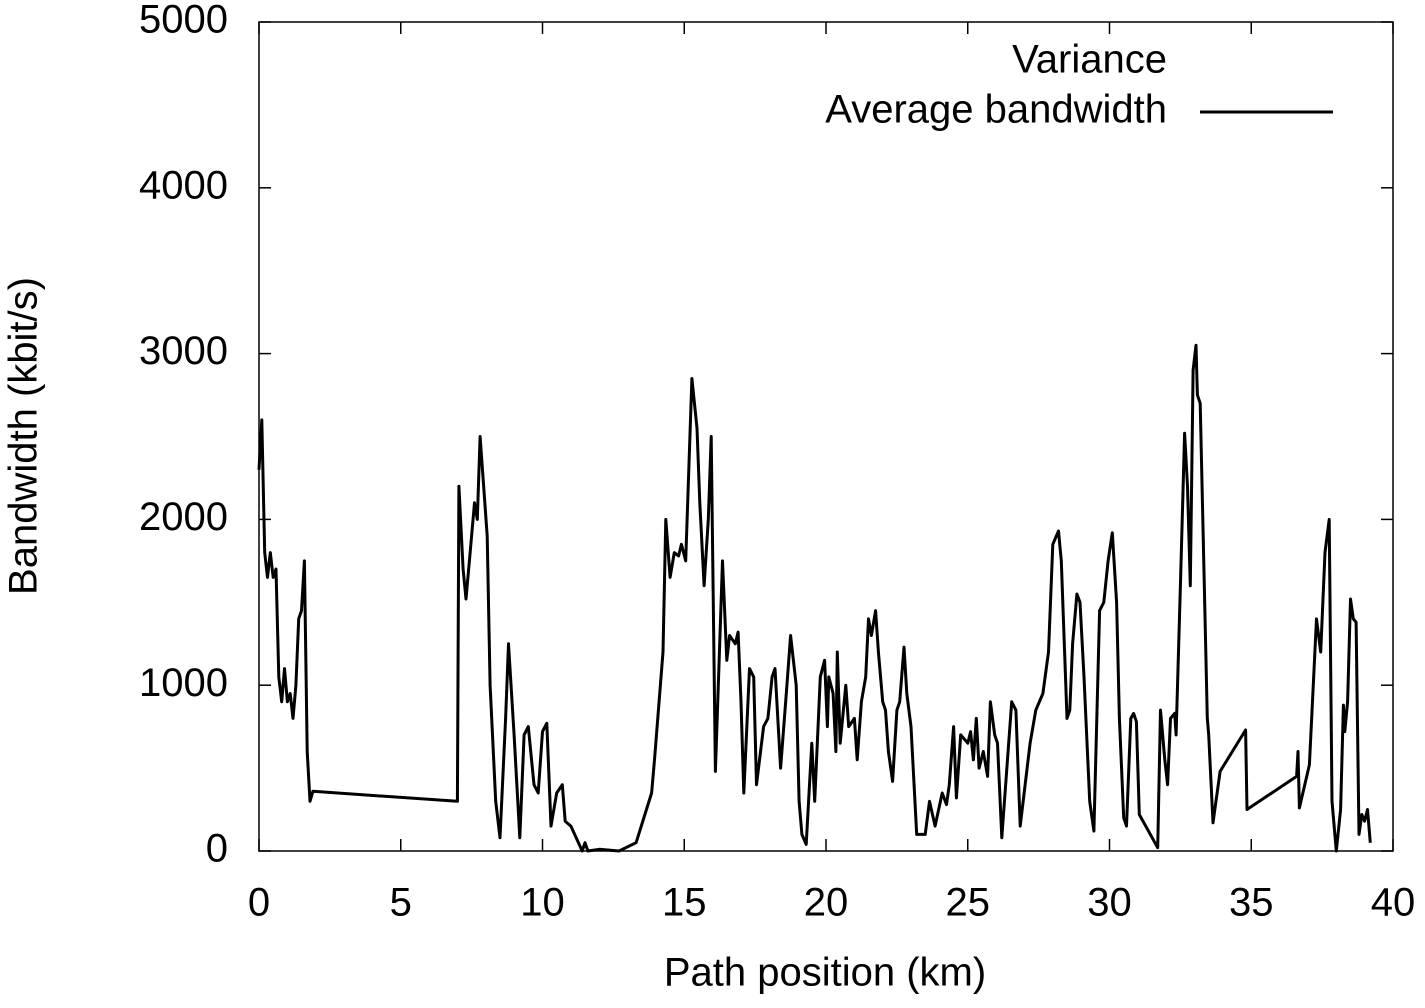  Describe the element at coordinates (825, 973) in the screenshot. I see `x-axis-label: Path position (km)` at that location.